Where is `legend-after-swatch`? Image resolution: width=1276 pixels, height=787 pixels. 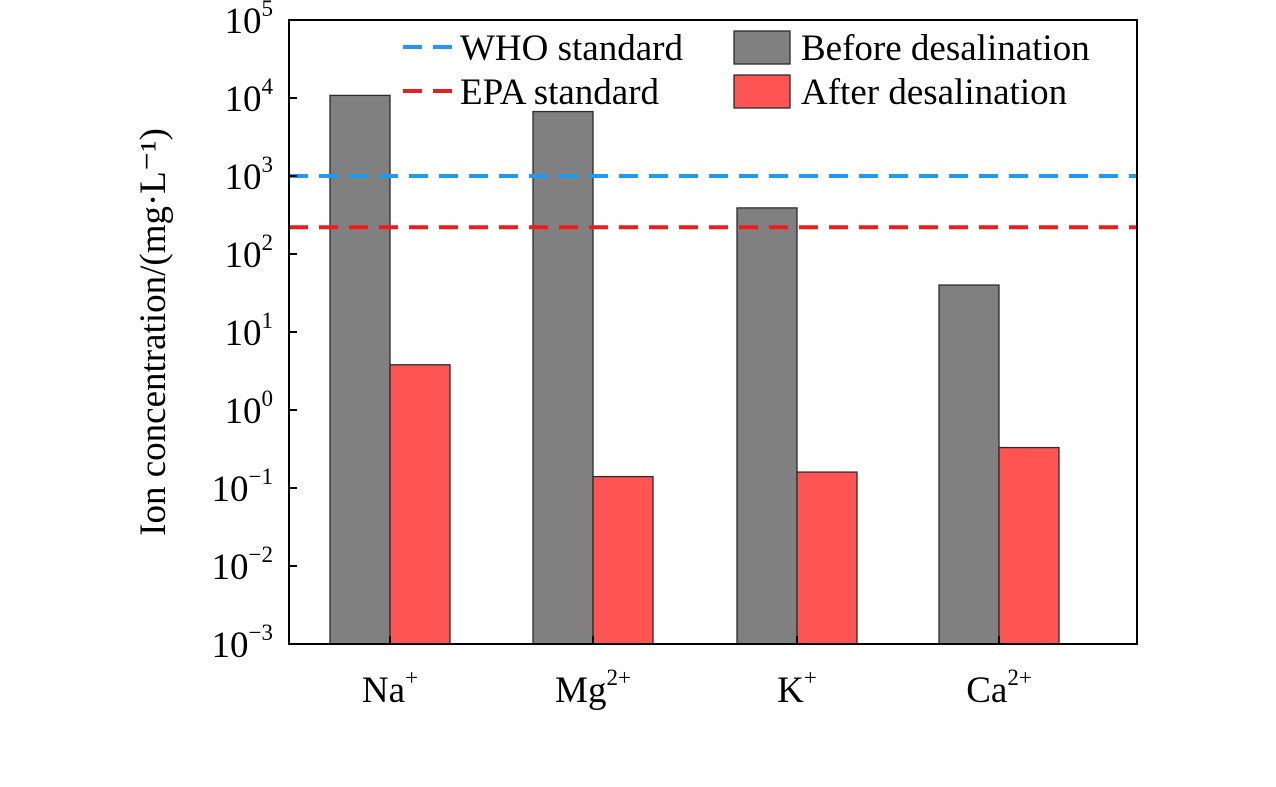
legend-after-swatch is located at coordinates (762, 91).